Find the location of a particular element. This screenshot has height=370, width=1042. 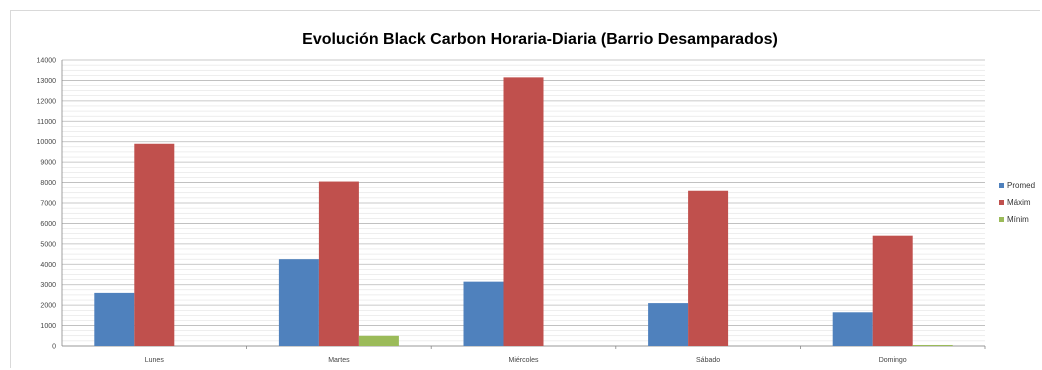

y-tick-label: 1000 is located at coordinates (48, 326).